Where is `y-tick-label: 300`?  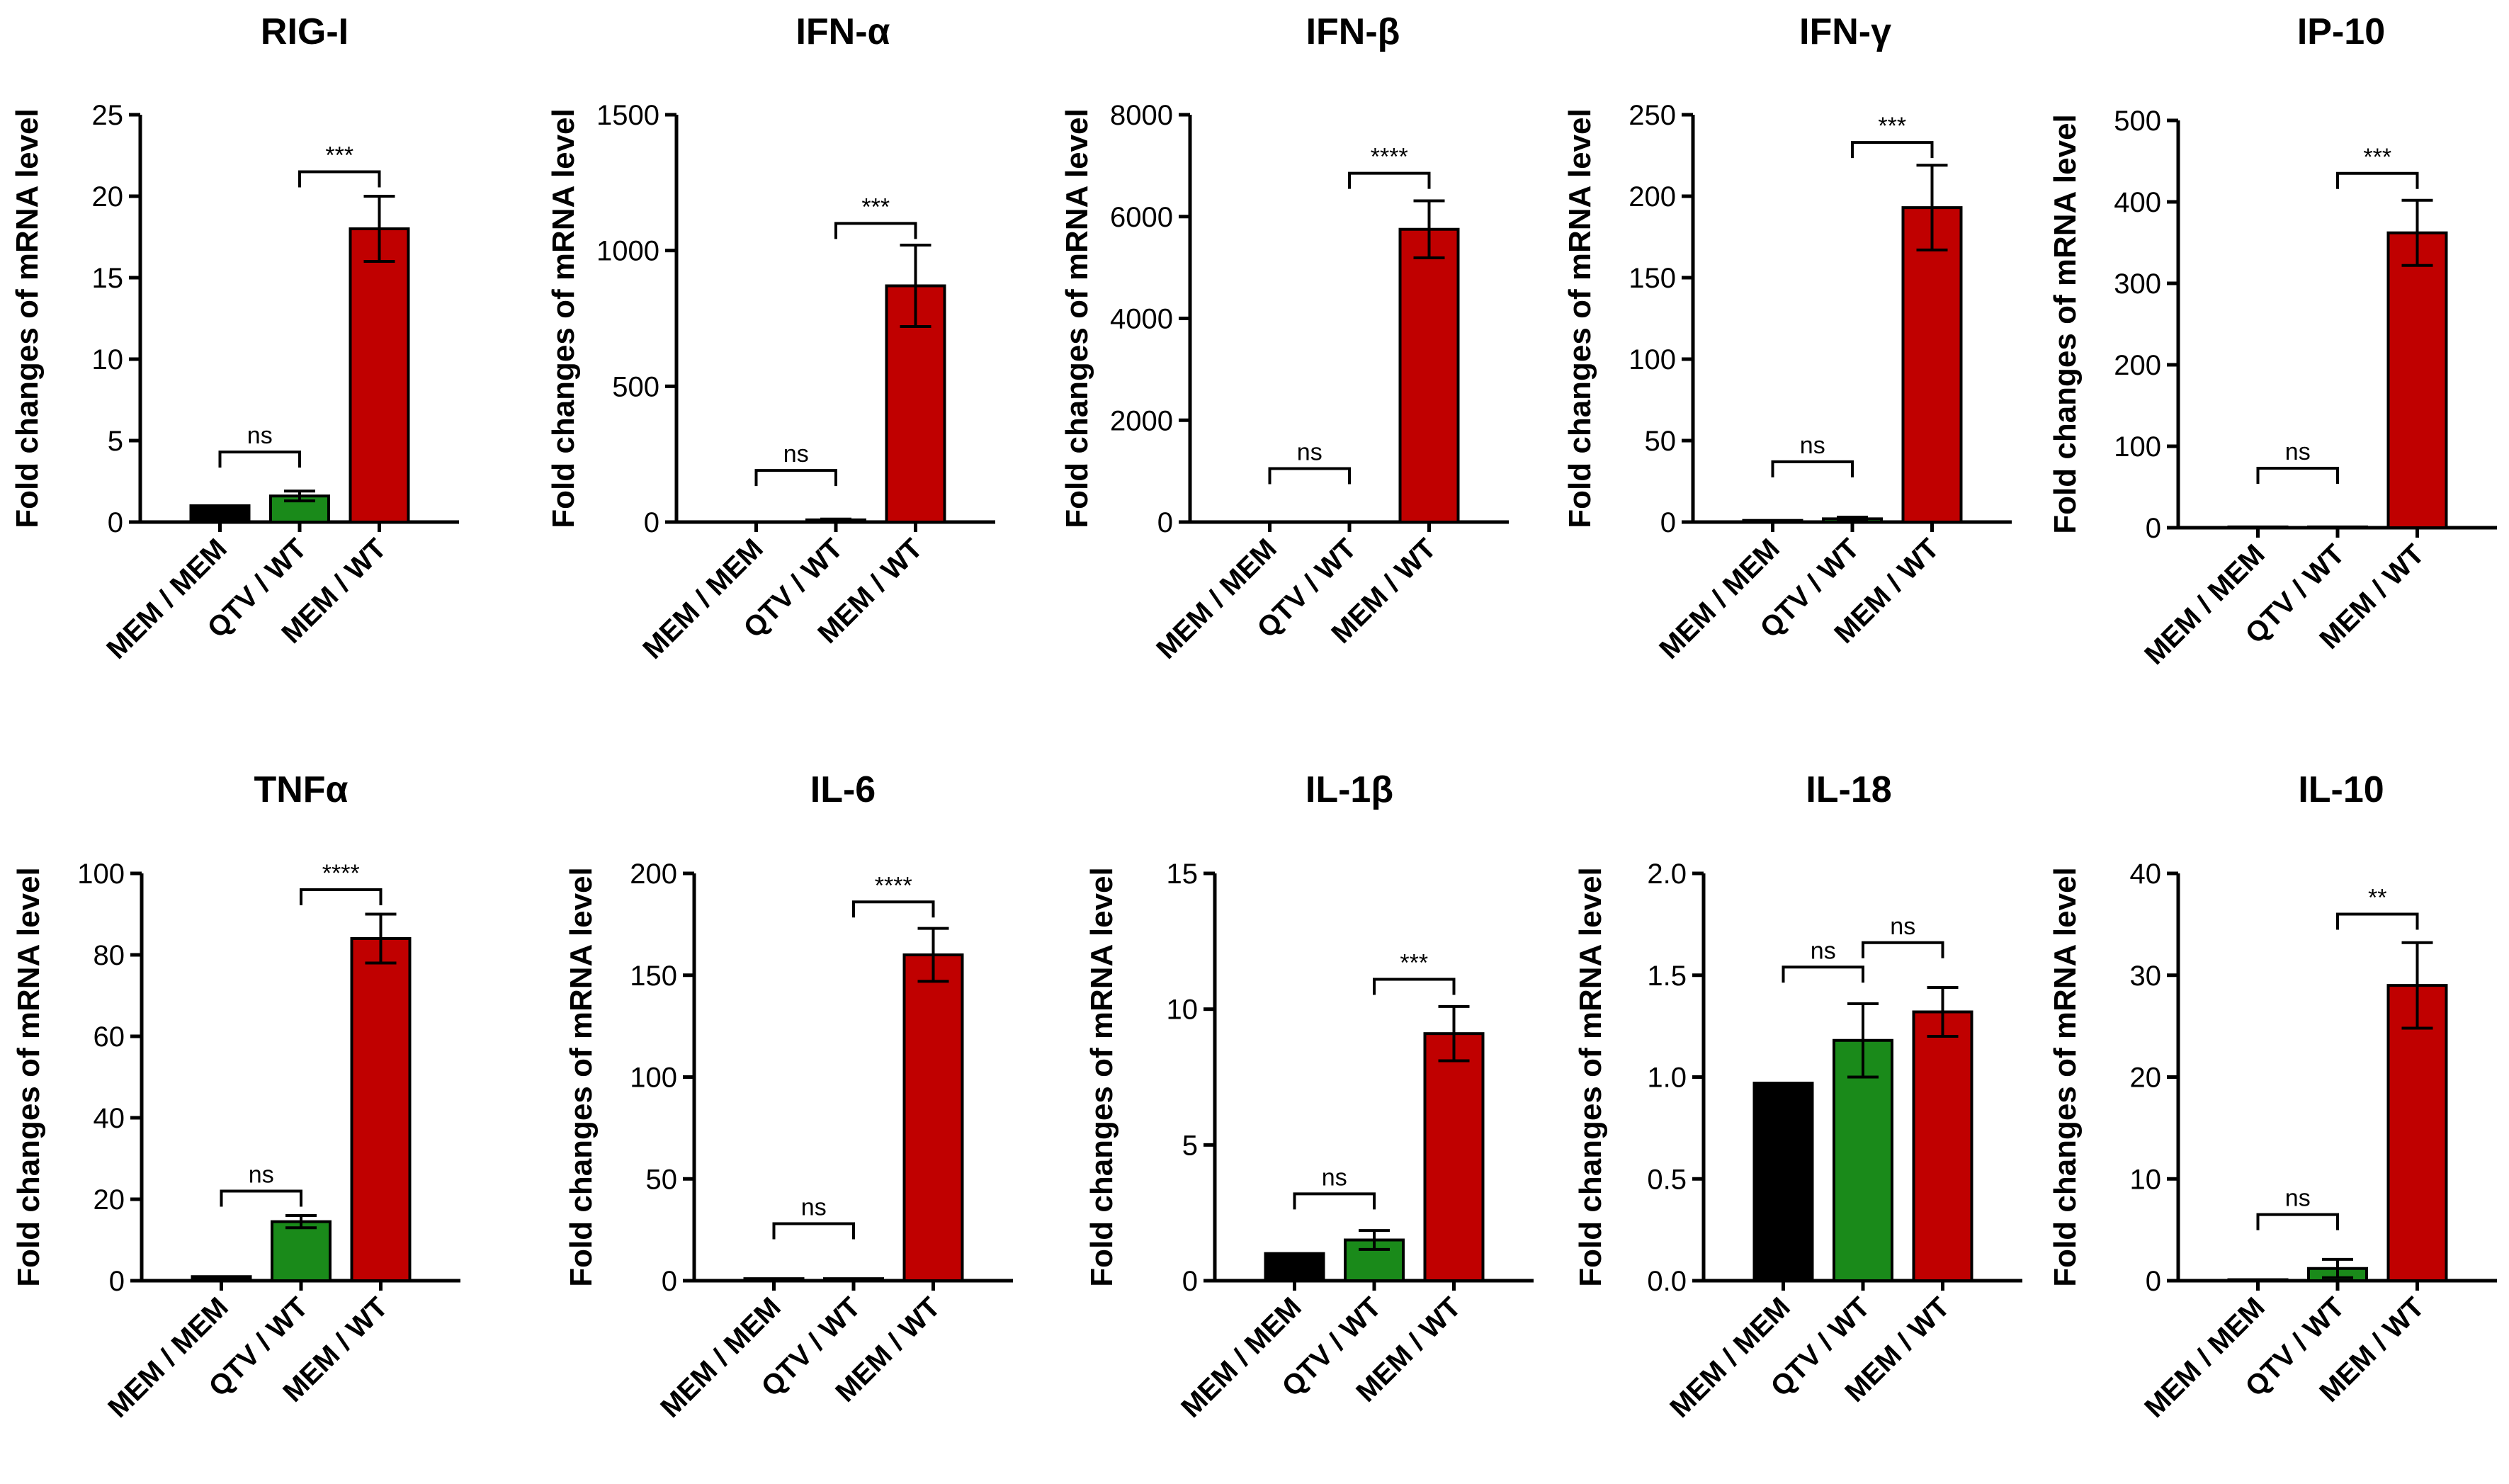
y-tick-label: 300 is located at coordinates (2137, 284).